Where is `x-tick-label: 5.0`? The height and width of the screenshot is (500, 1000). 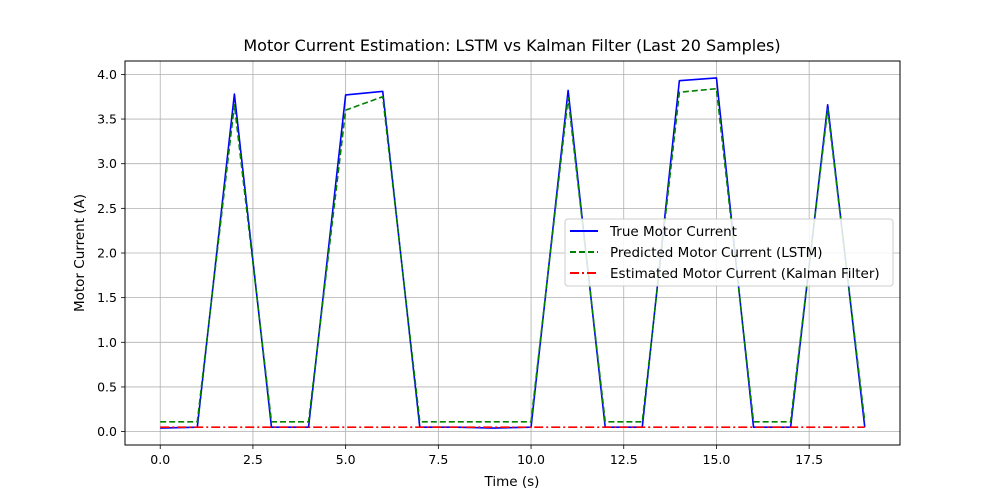
x-tick-label: 5.0 is located at coordinates (346, 459).